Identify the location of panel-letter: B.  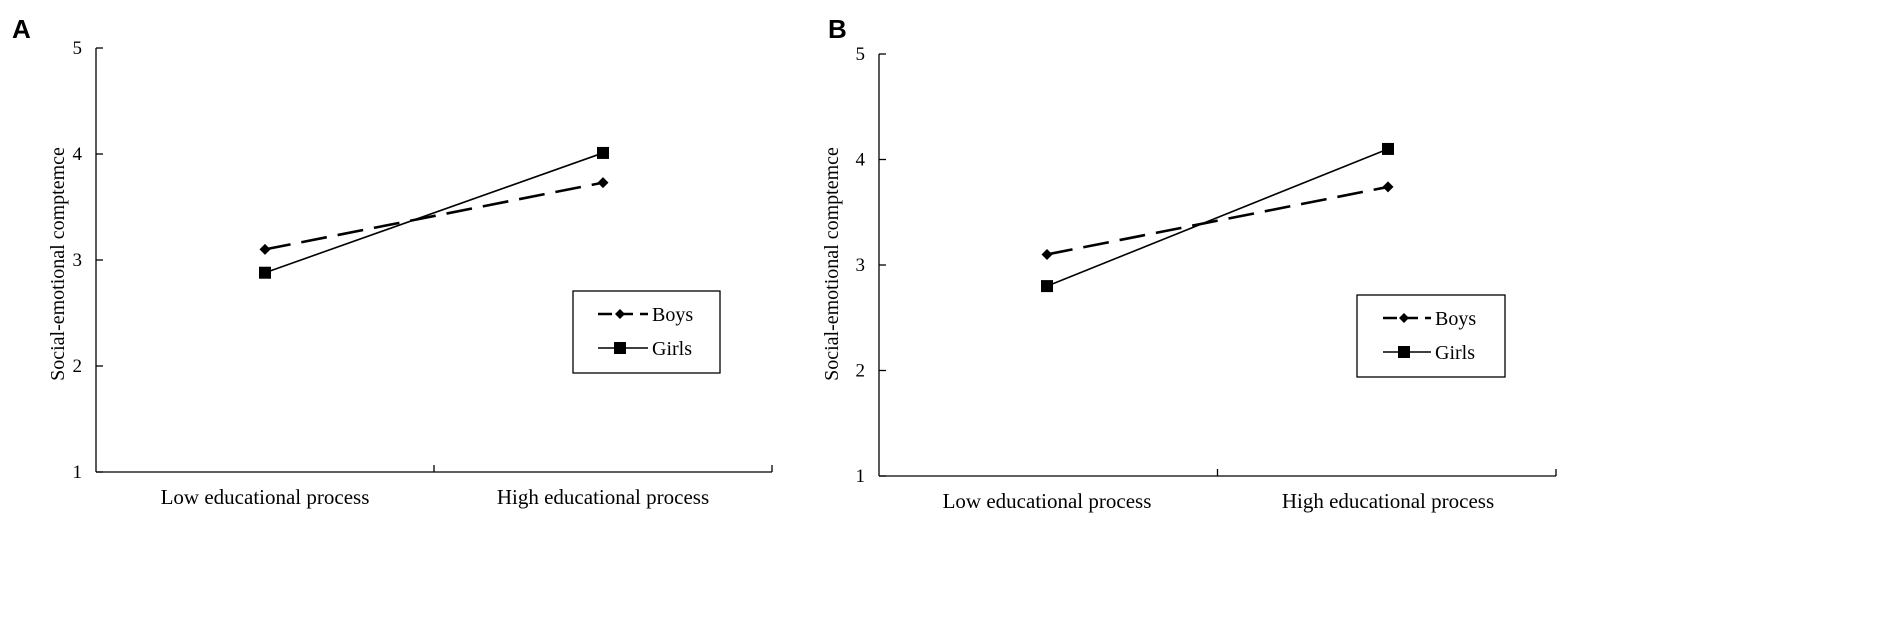
(837, 29).